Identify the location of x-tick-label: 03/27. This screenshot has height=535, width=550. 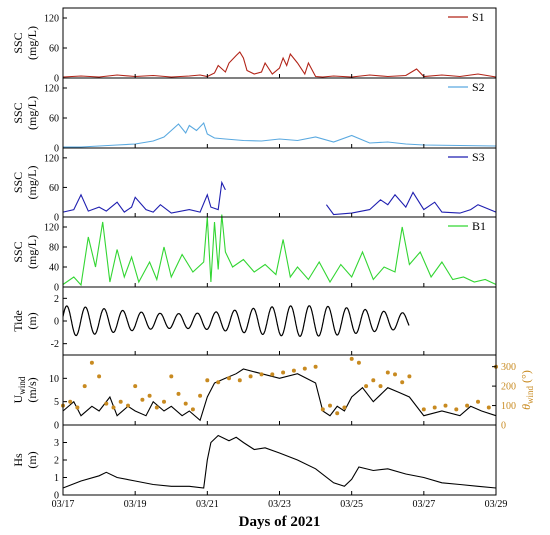
(423, 504).